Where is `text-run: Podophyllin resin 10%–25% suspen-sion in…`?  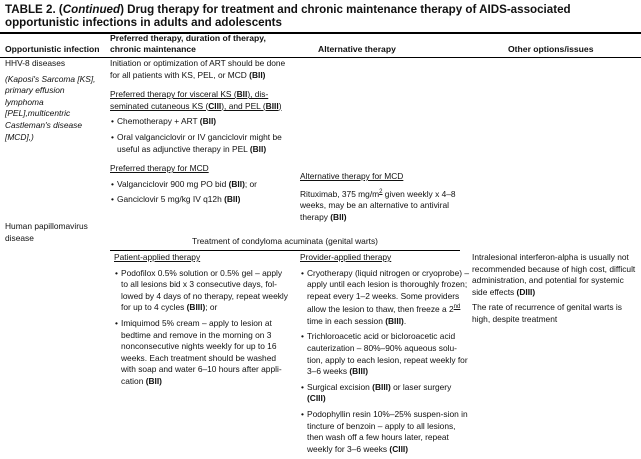 text-run: Podophyllin resin 10%–25% suspen-sion in… is located at coordinates (387, 431).